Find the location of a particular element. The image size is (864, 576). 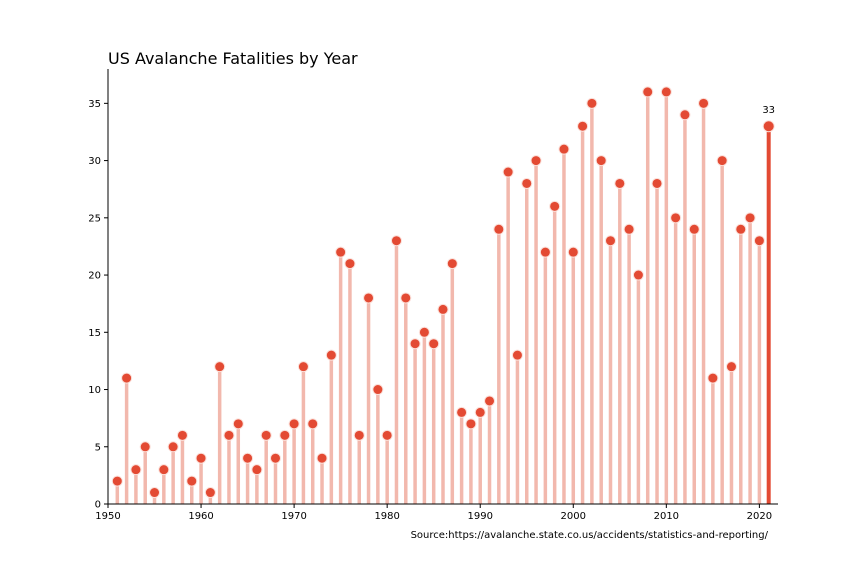

marker-1955 is located at coordinates (155, 493).